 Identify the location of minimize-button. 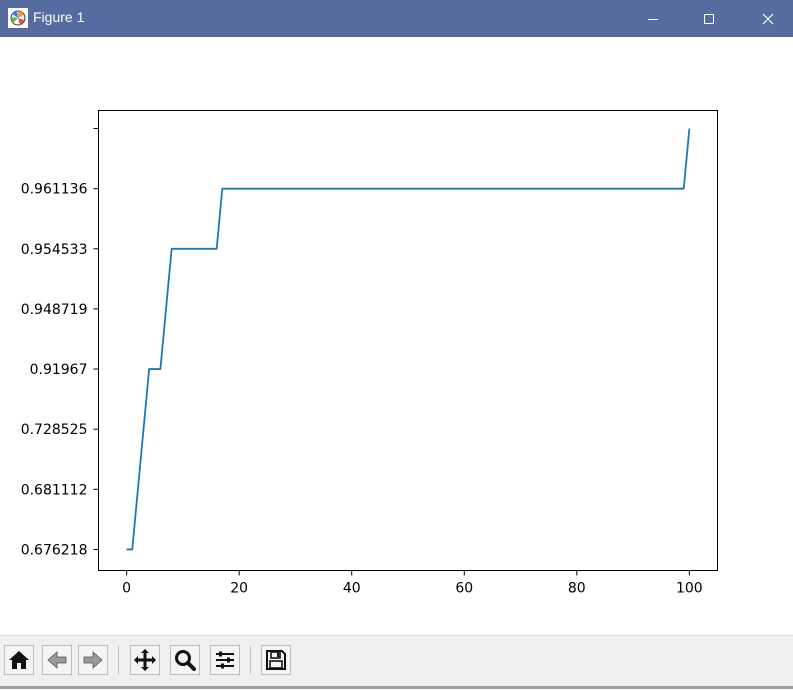
(653, 18).